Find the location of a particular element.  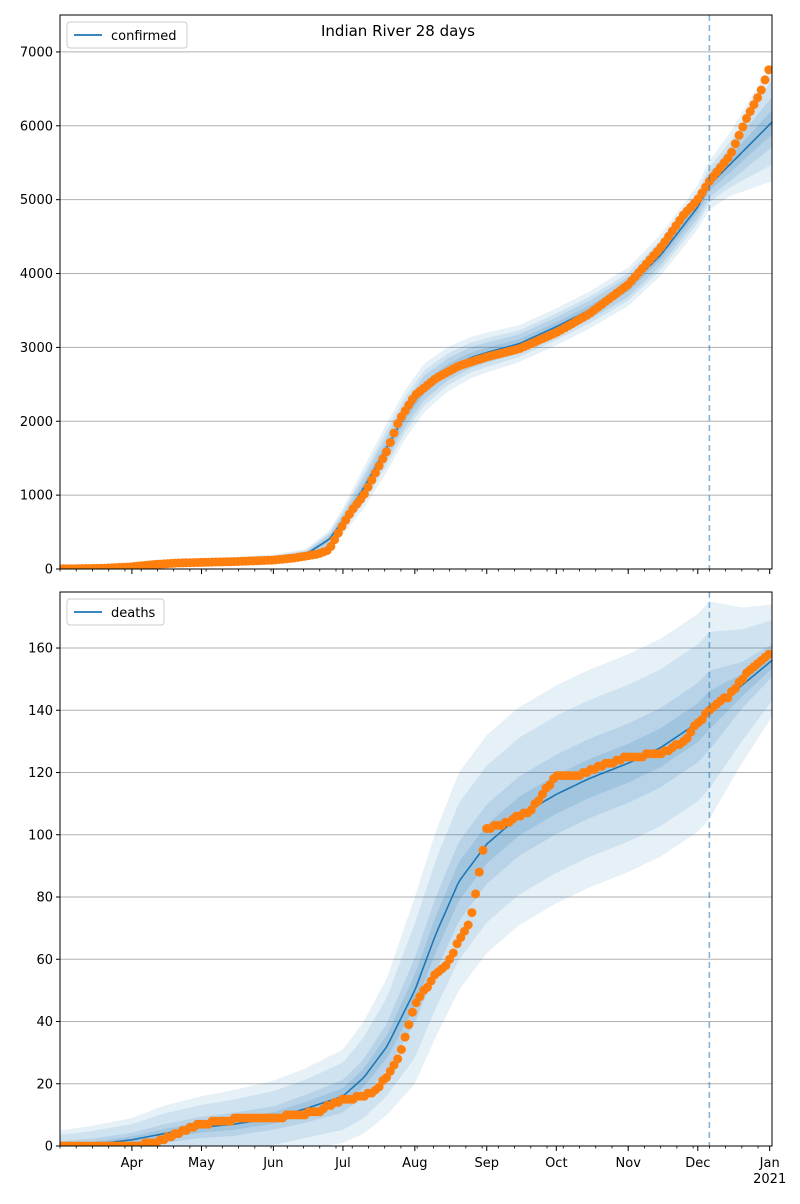

deaths-ytick-label: 60 is located at coordinates (44, 960).